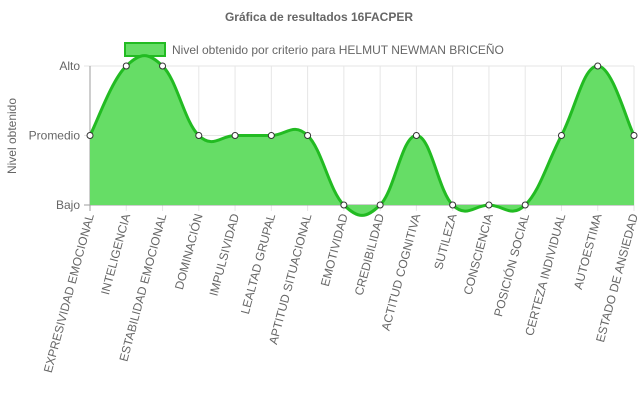 Image resolution: width=639 pixels, height=411 pixels. I want to click on x-tick-label: IMPULSIVIDAD, so click(225, 255).